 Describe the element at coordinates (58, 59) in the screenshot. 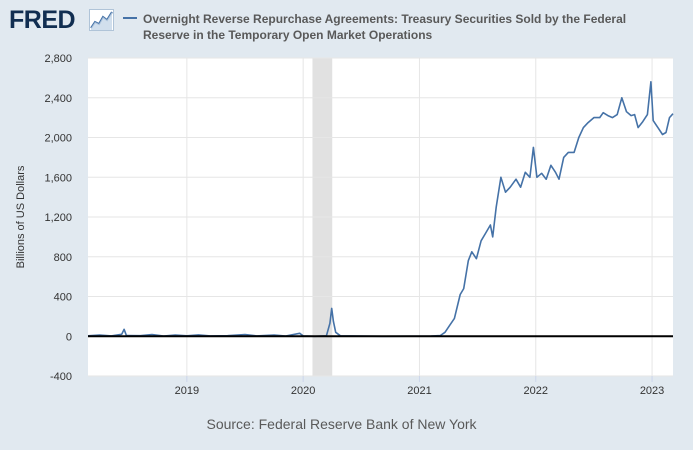

I see `y-tick-label: 2,800` at that location.